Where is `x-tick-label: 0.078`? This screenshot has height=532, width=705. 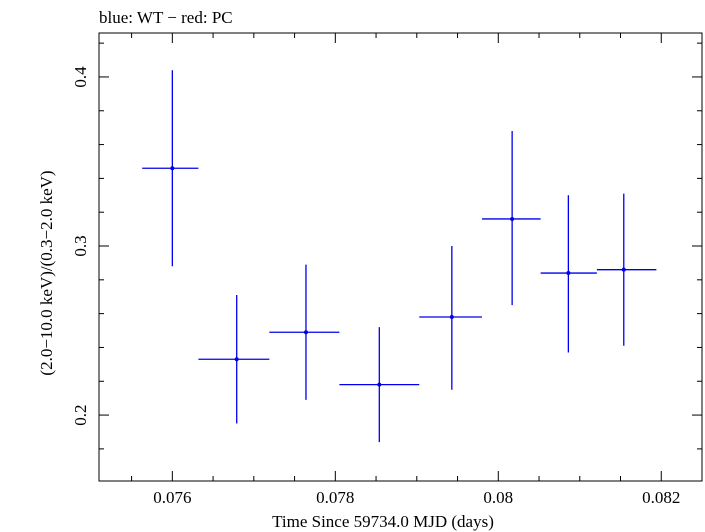 x-tick-label: 0.078 is located at coordinates (335, 497).